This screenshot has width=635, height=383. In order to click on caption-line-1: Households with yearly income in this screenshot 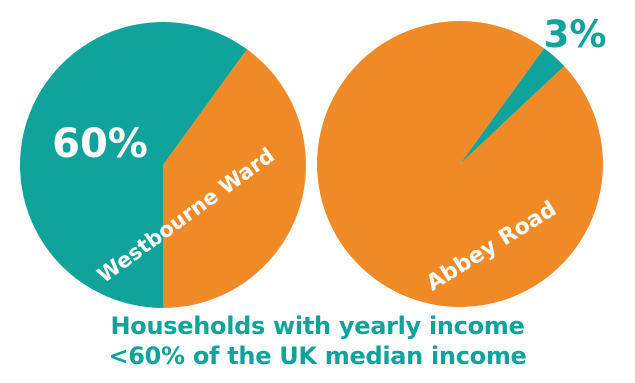, I will do `click(317, 326)`.